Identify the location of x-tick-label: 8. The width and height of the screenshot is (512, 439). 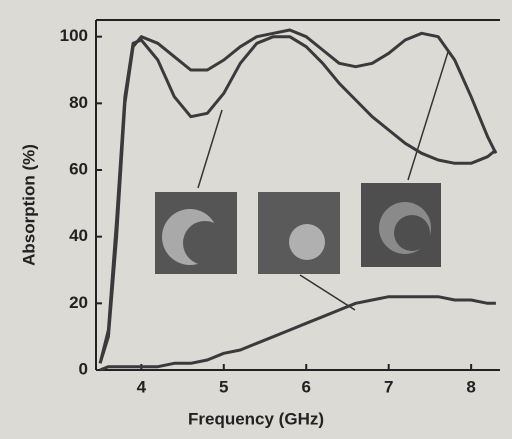
(470, 386).